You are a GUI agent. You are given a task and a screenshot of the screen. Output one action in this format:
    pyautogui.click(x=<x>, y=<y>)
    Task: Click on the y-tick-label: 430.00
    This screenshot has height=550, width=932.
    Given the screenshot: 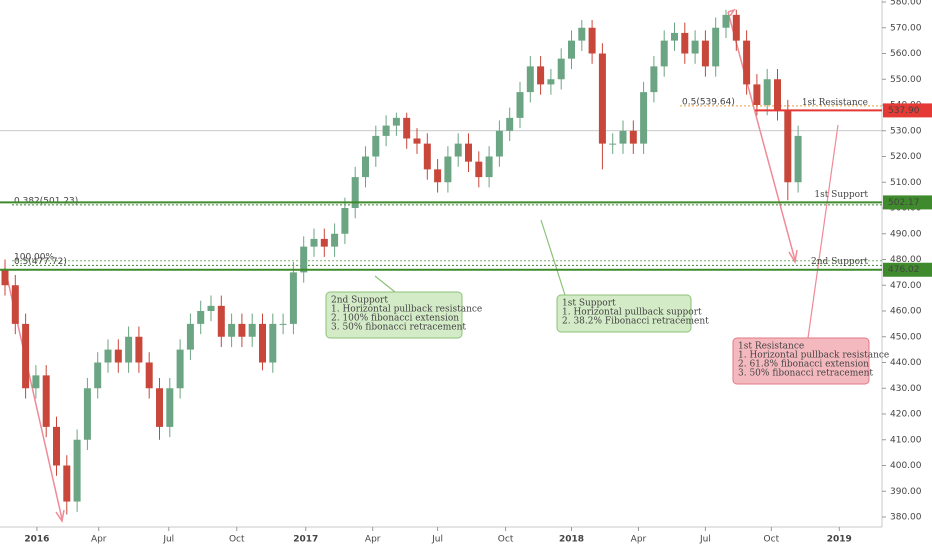 What is the action you would take?
    pyautogui.click(x=906, y=389)
    